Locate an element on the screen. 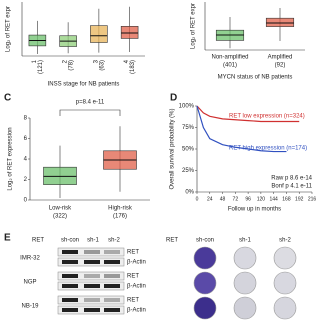 This screenshot has height=320, width=320. x-tick-label: 168 is located at coordinates (286, 199).